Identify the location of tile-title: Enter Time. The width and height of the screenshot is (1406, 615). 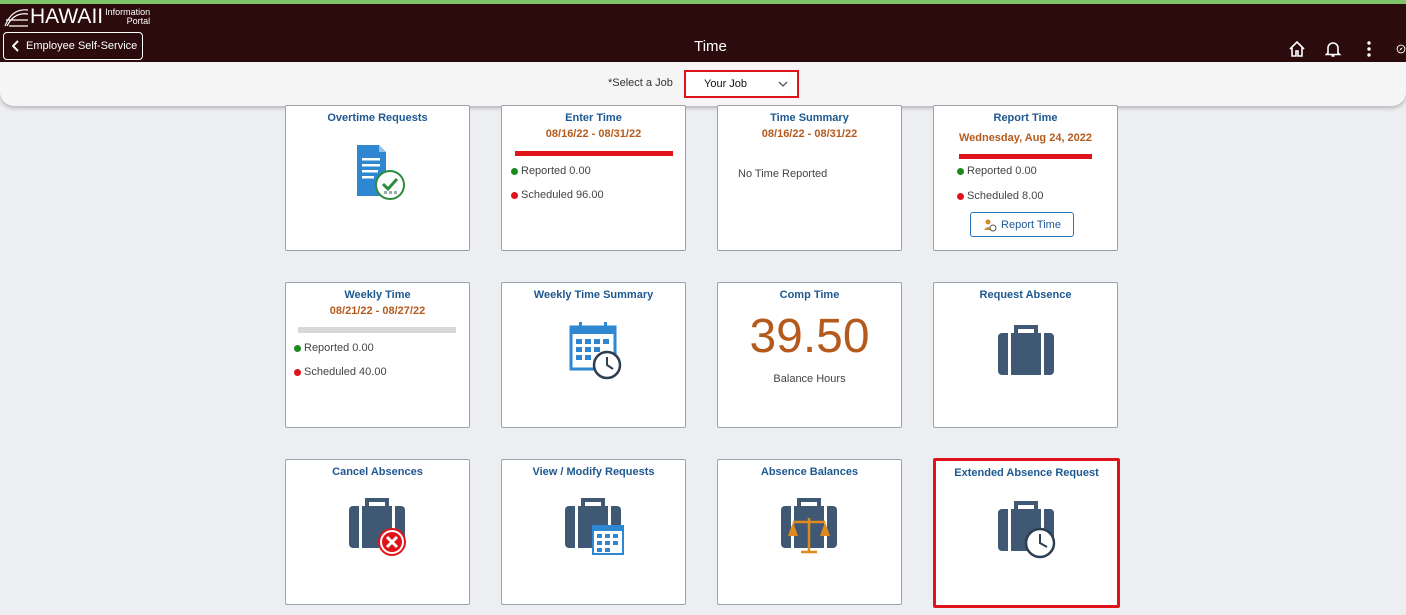
(593, 118).